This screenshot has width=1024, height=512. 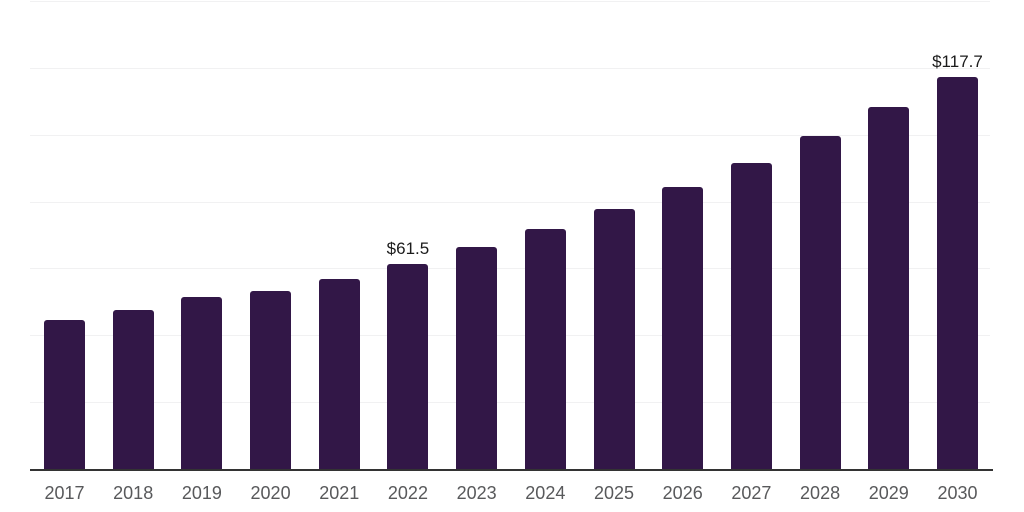 I want to click on x-tick-label-2030: 2030, so click(x=957, y=493).